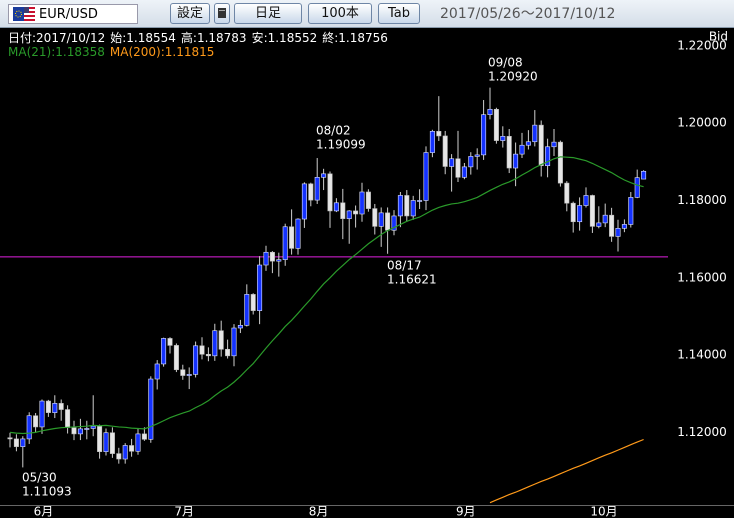  What do you see at coordinates (399, 13) in the screenshot?
I see `tab-button: Tab` at bounding box center [399, 13].